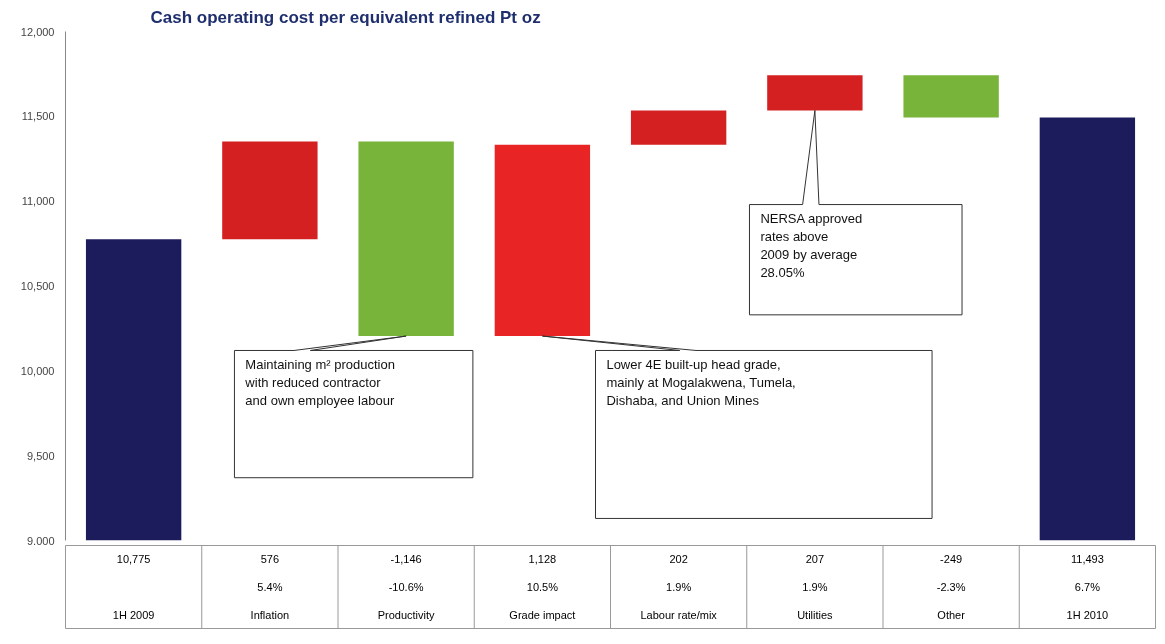  I want to click on y-tick-label: 9,000, so click(40, 540).